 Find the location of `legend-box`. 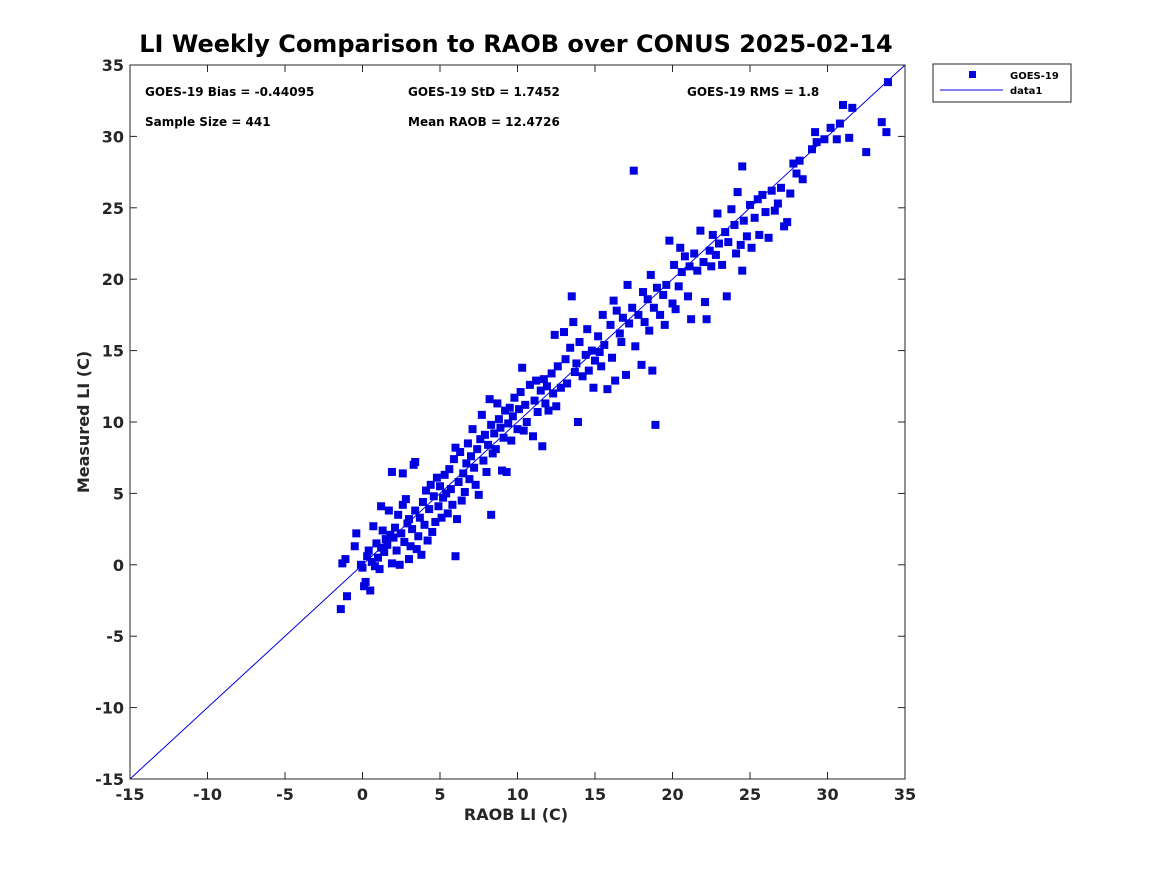

legend-box is located at coordinates (1002, 83).